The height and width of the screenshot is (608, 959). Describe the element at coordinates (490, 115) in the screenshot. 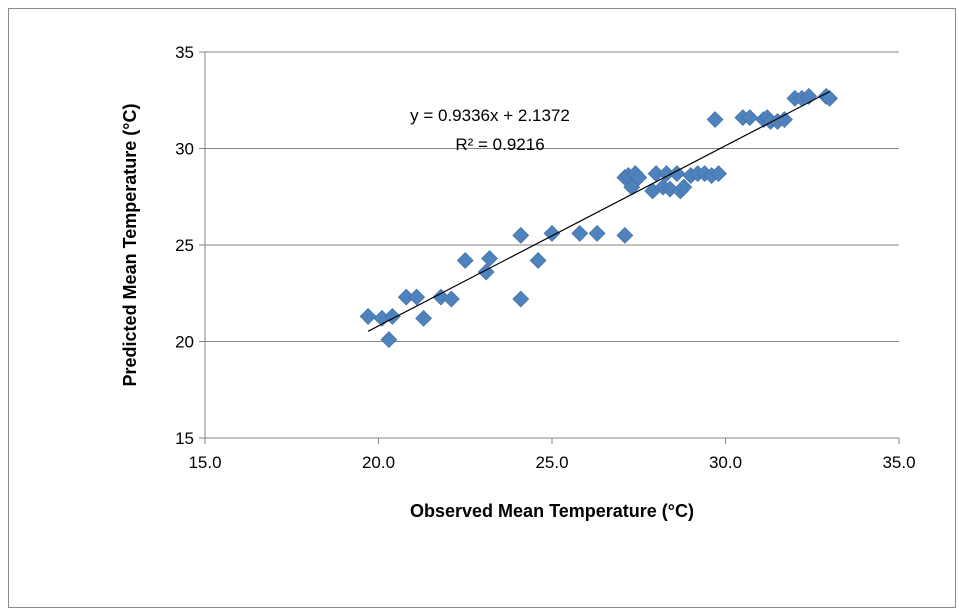

I see `trendline-equation: y = 0.9336x + 2.1372` at that location.